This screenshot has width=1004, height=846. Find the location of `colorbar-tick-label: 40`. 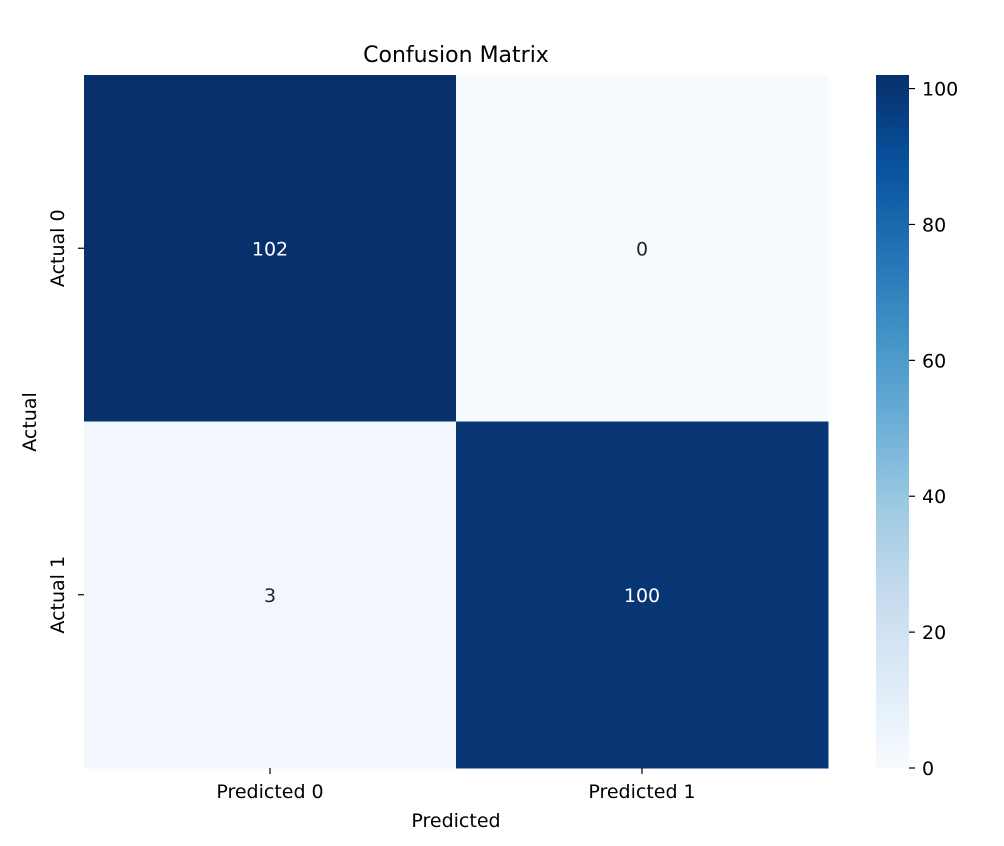

colorbar-tick-label: 40 is located at coordinates (934, 497).